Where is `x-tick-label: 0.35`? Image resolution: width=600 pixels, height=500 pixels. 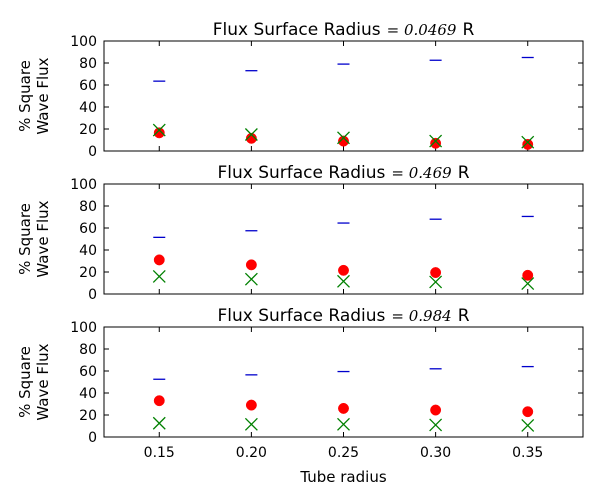
x-tick-label: 0.35 is located at coordinates (527, 453).